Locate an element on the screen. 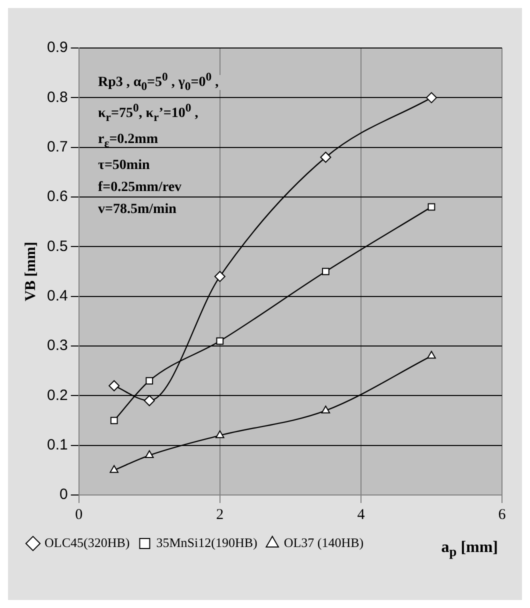  y-tick-label: 0.2 is located at coordinates (57, 395).